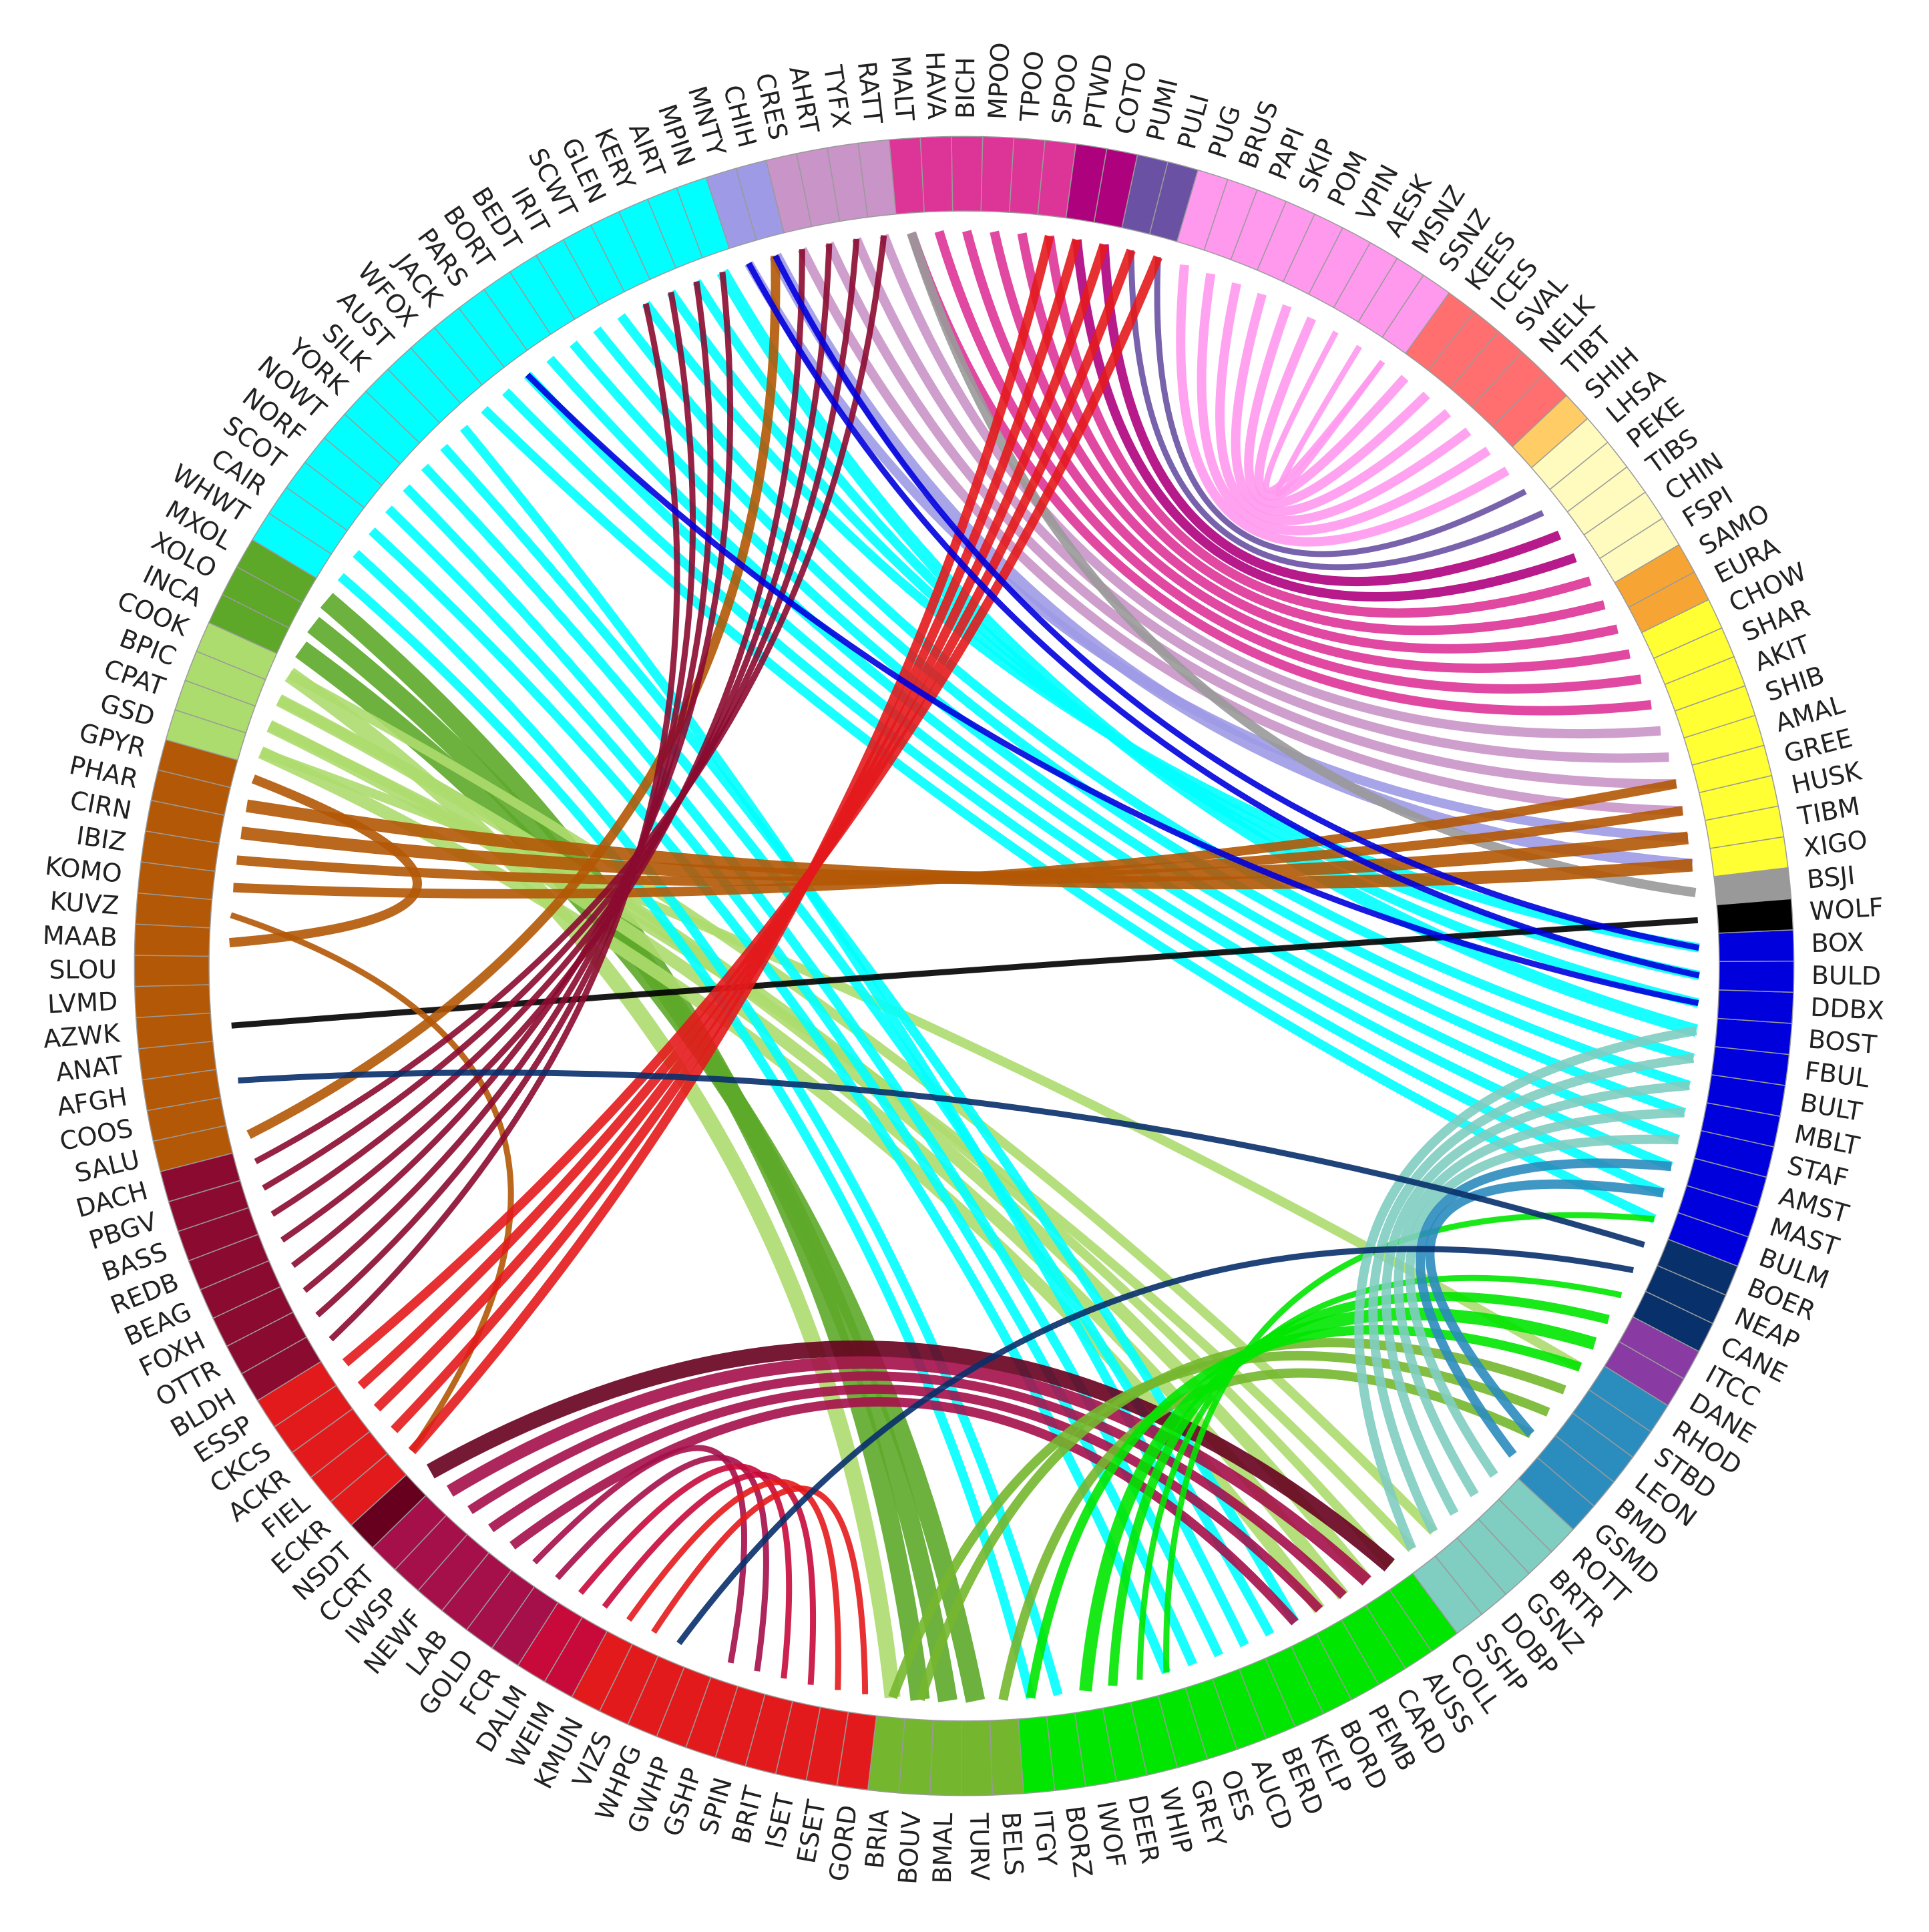 This screenshot has width=1929, height=1932. I want to click on label-bost: BOST, so click(1843, 1041).